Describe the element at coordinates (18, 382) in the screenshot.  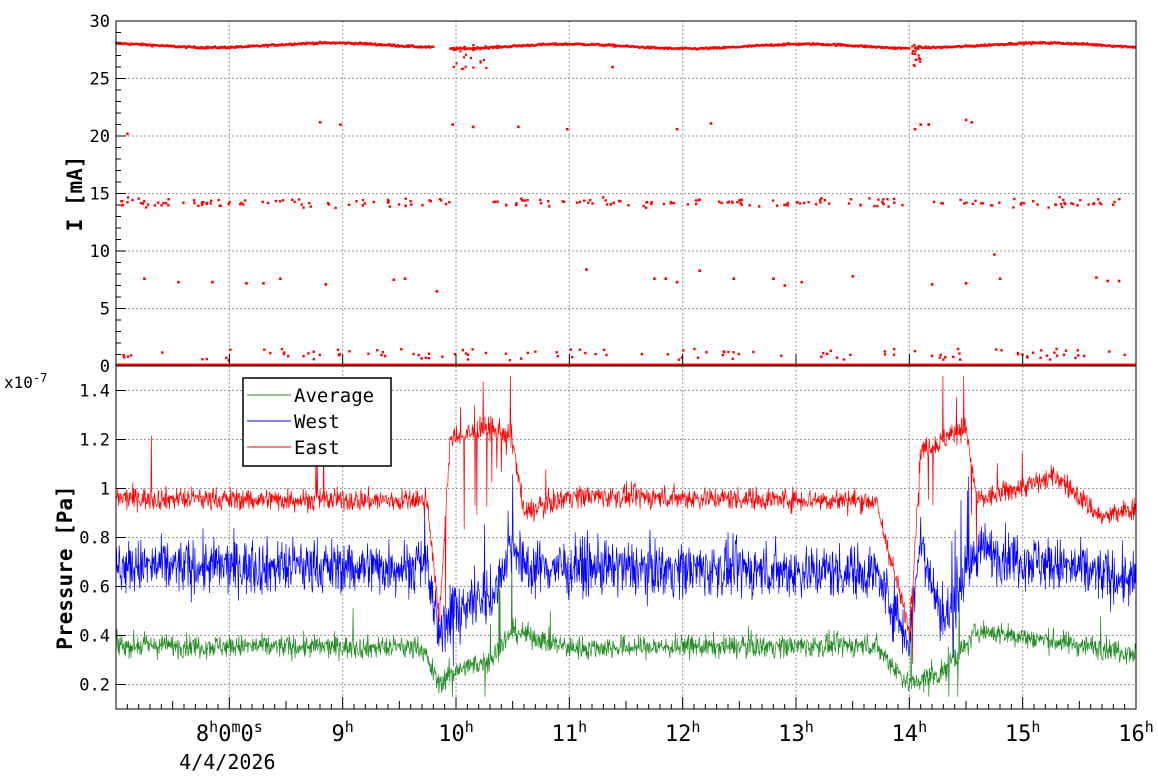
I see `exponent-base: x10` at that location.